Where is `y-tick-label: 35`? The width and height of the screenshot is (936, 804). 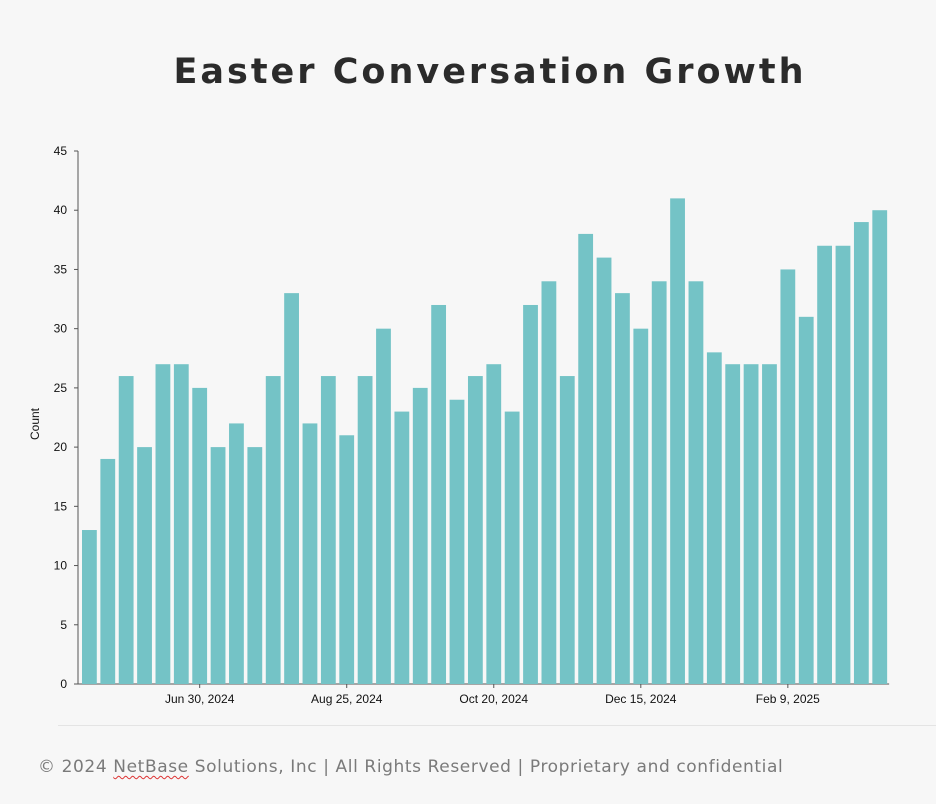
y-tick-label: 35 is located at coordinates (61, 269).